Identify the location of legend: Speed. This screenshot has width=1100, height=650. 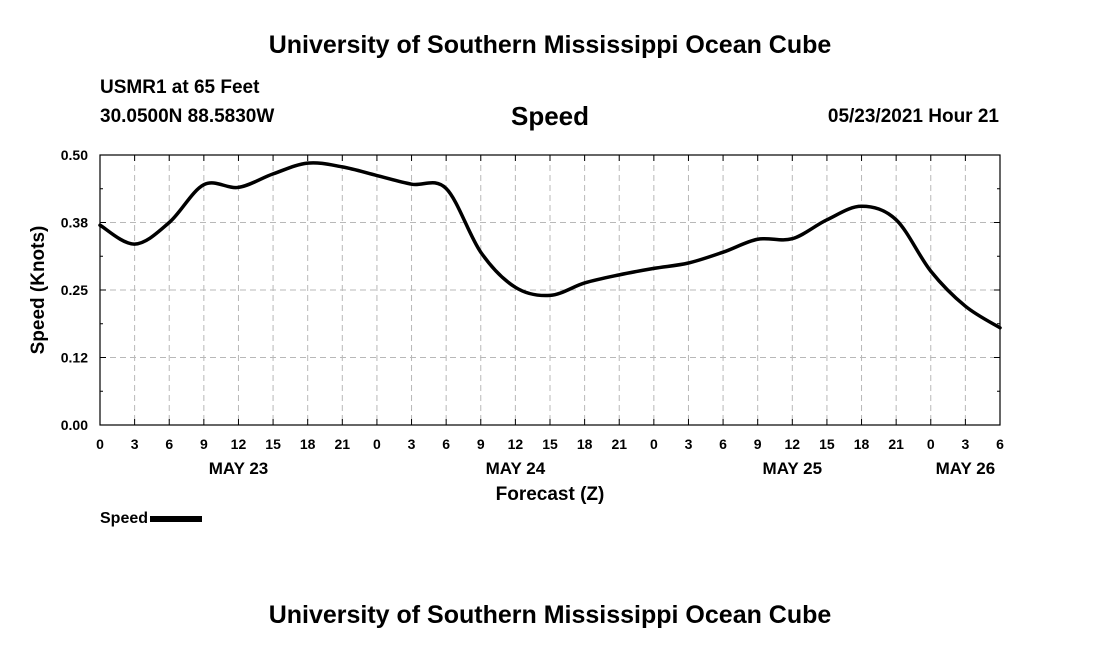
(151, 519).